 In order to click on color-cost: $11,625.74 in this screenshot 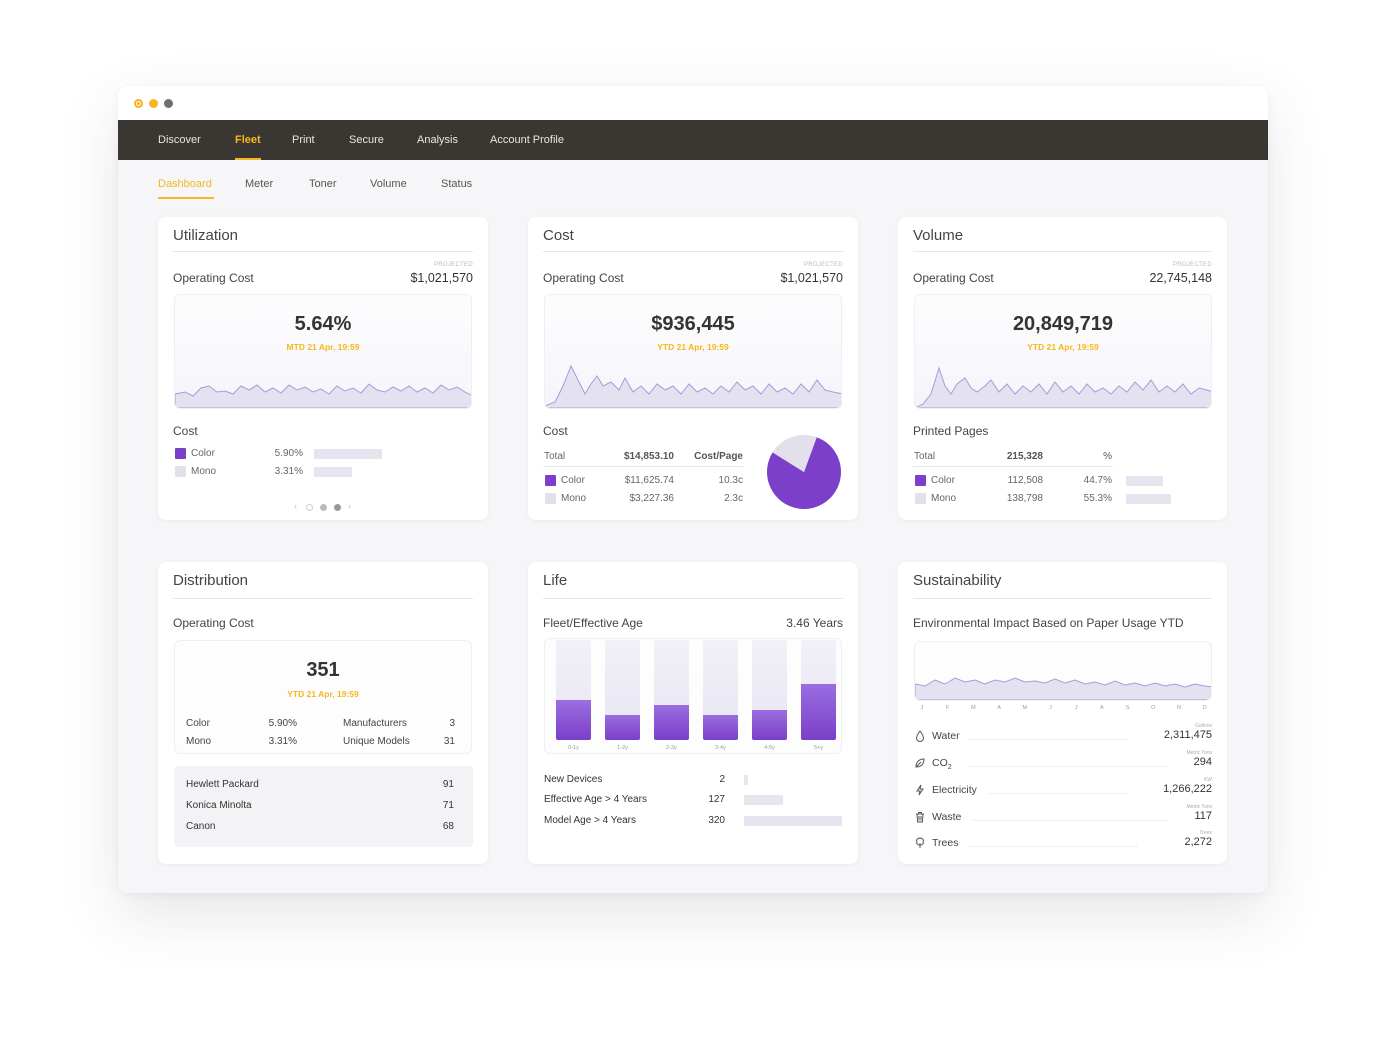, I will do `click(649, 480)`.